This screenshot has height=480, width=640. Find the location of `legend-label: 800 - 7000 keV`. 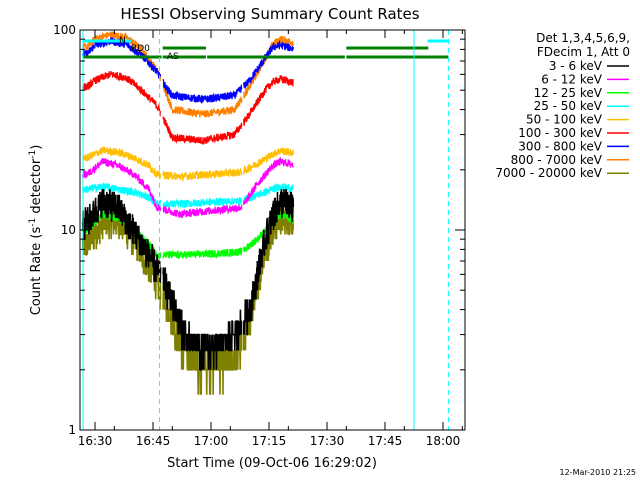

legend-label: 800 - 7000 keV is located at coordinates (557, 160).